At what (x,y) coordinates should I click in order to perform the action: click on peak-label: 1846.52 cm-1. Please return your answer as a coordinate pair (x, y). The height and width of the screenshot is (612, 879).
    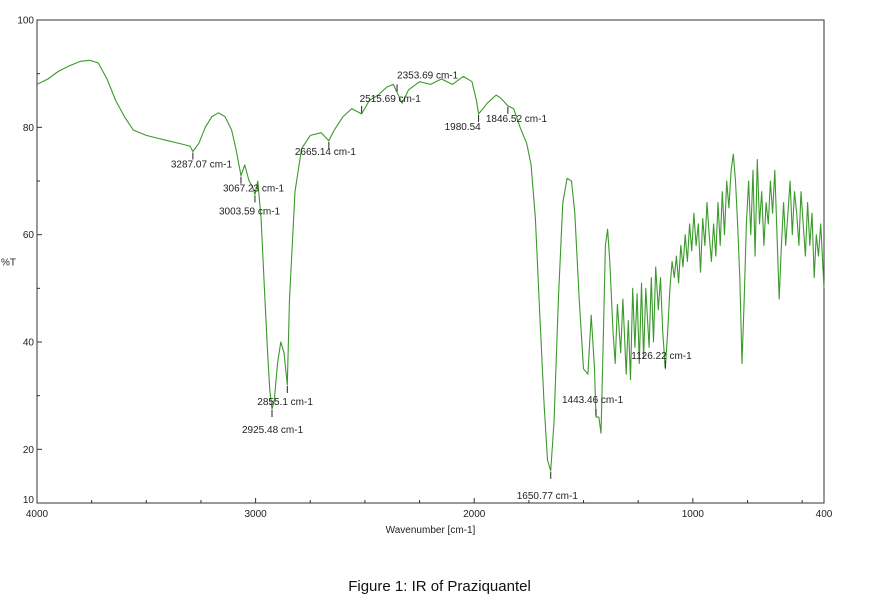
    Looking at the image, I should click on (517, 119).